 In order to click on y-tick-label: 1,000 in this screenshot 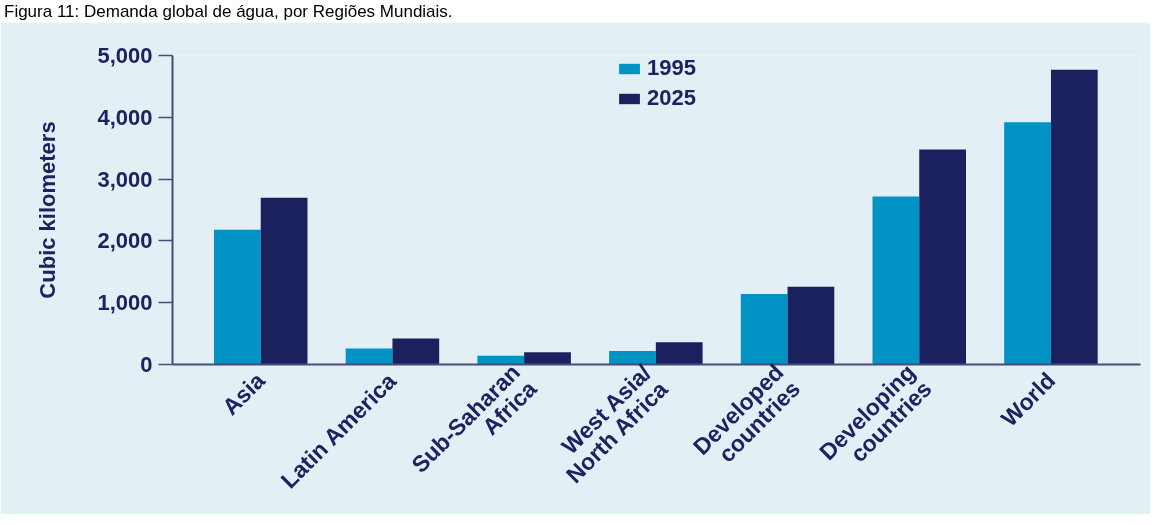, I will do `click(125, 303)`.